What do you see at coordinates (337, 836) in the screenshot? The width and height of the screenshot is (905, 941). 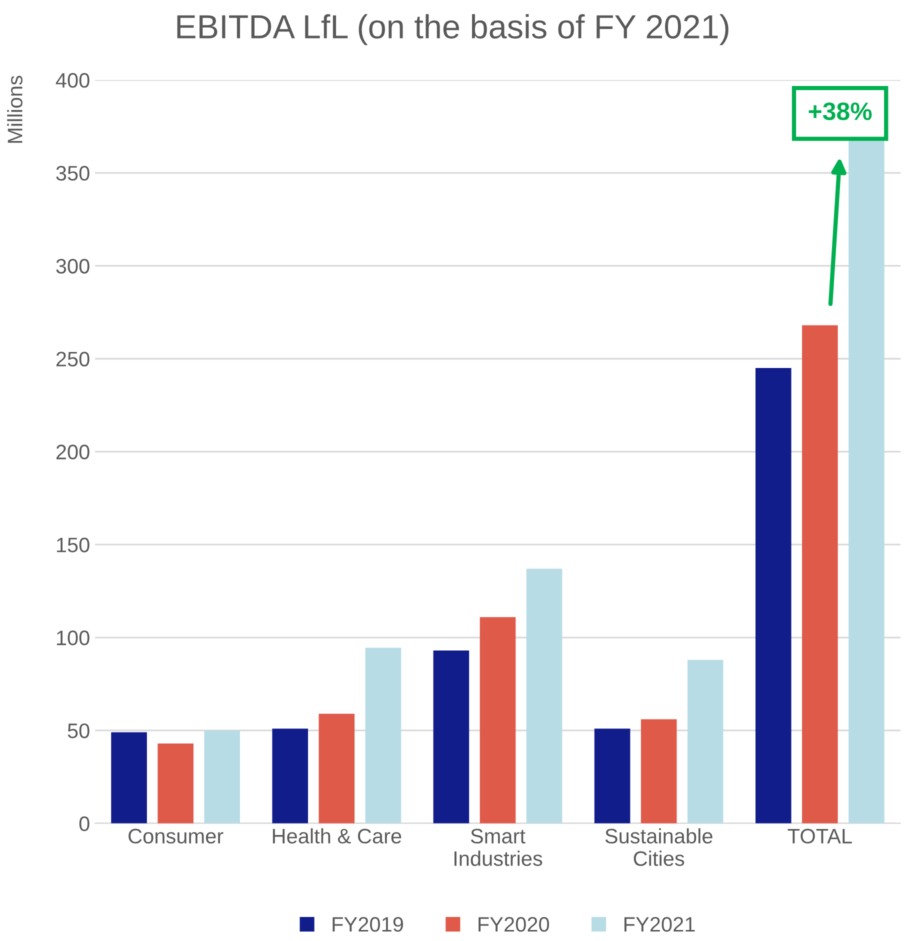 I see `x-tick-label: Health & Care` at bounding box center [337, 836].